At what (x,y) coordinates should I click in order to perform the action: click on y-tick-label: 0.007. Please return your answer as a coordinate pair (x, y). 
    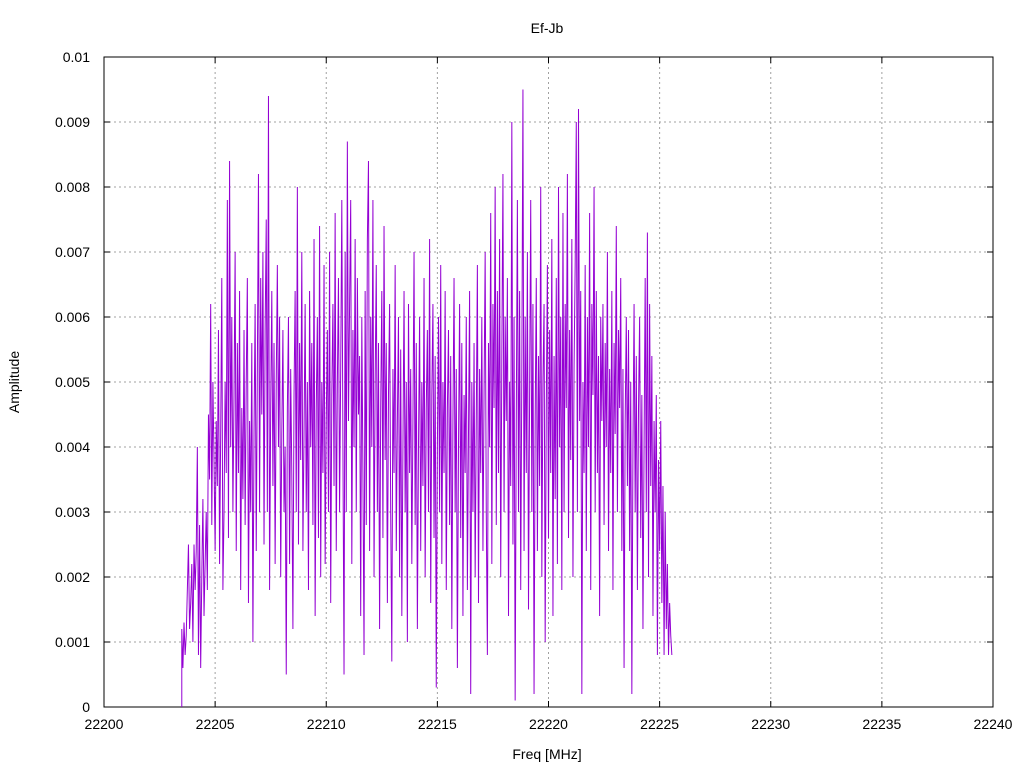
    Looking at the image, I should click on (72, 252).